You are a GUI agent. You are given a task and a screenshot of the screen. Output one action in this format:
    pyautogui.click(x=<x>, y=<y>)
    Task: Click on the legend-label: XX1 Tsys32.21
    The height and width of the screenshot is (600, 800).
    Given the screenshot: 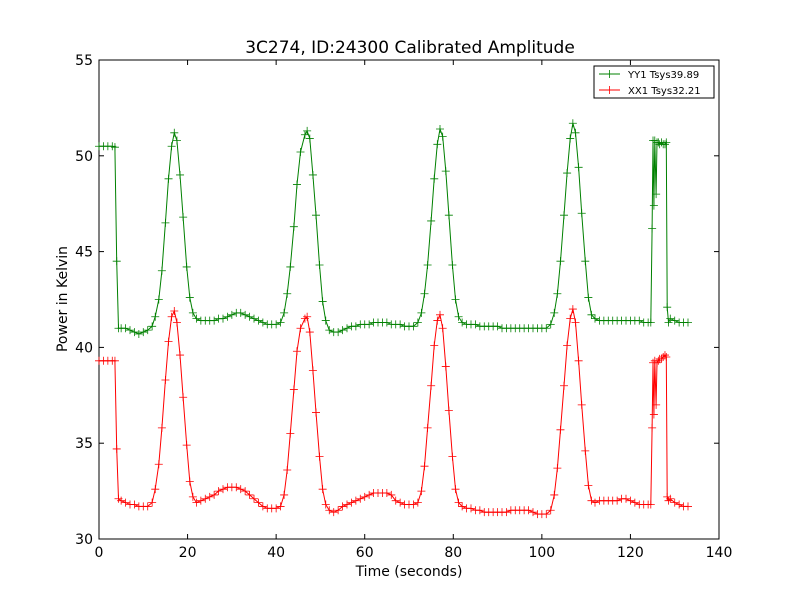 What is the action you would take?
    pyautogui.click(x=664, y=91)
    